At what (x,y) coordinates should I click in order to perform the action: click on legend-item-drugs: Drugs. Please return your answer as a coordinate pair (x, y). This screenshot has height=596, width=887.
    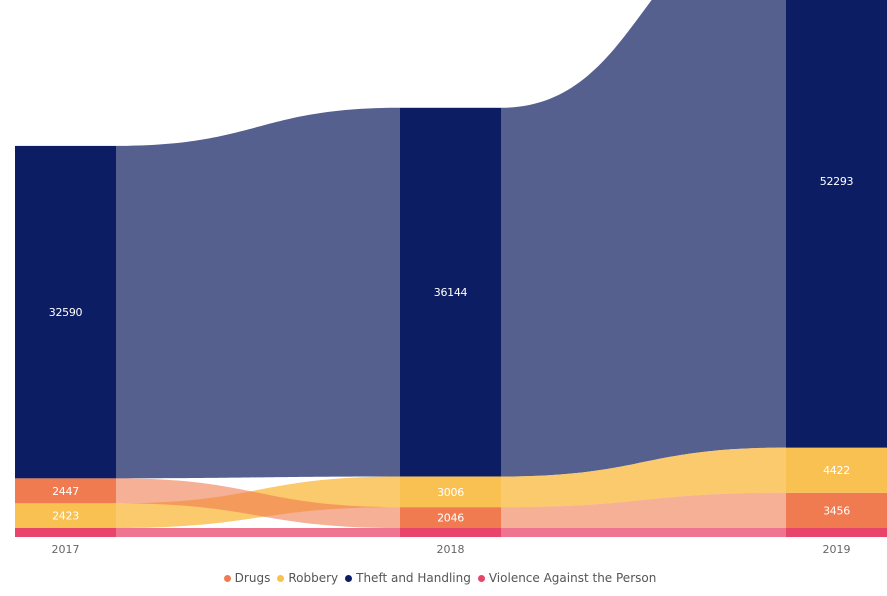
    Looking at the image, I should click on (247, 578).